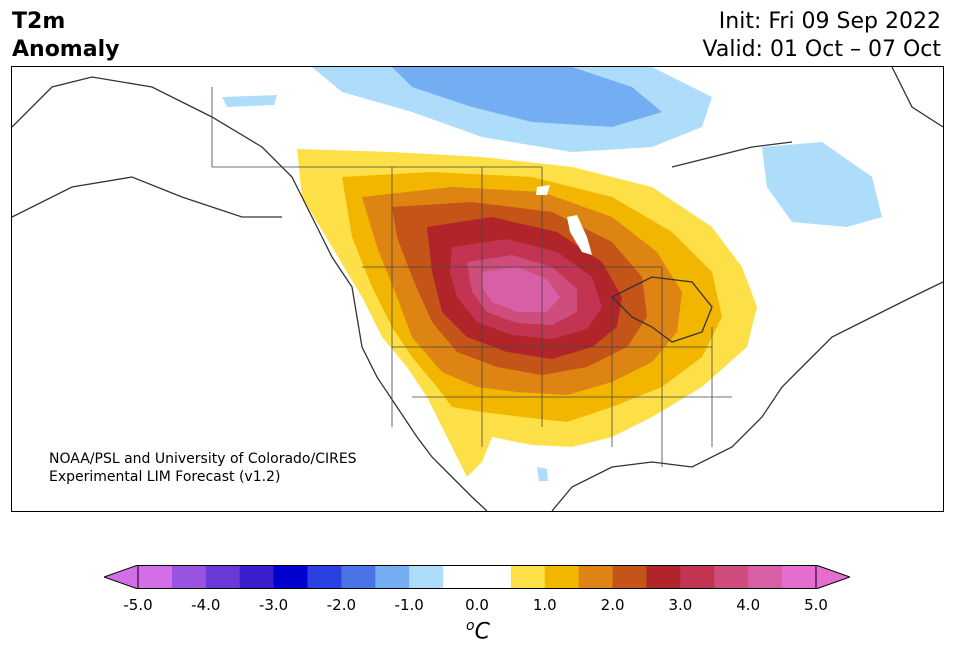  I want to click on colorbar-tick-label: 2.0, so click(612, 605).